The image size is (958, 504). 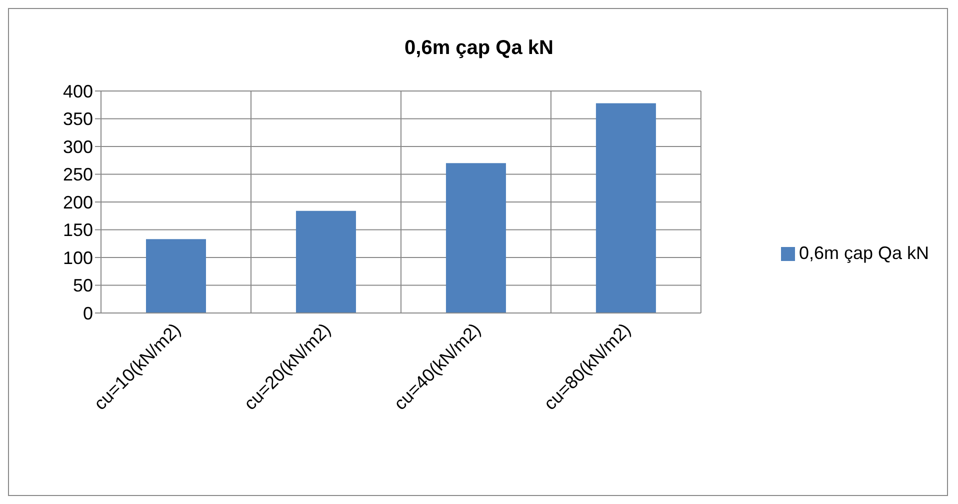 I want to click on y-tick-label: 400, so click(x=77, y=91).